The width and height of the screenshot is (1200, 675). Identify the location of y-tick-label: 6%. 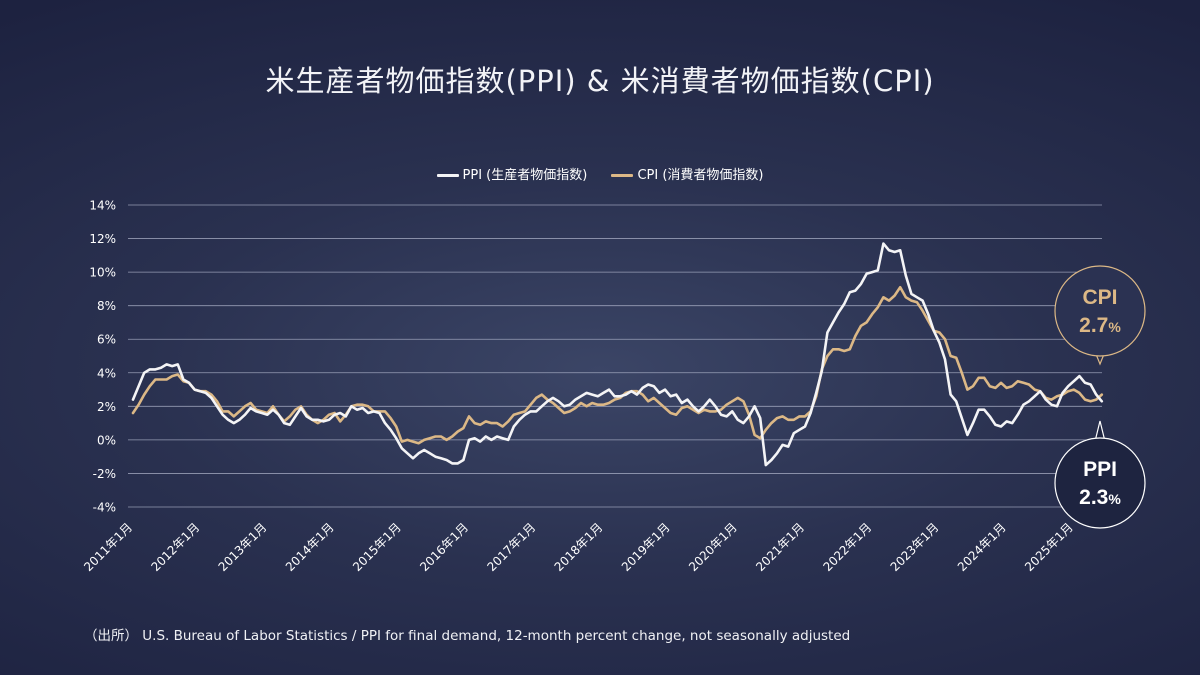
(106, 340).